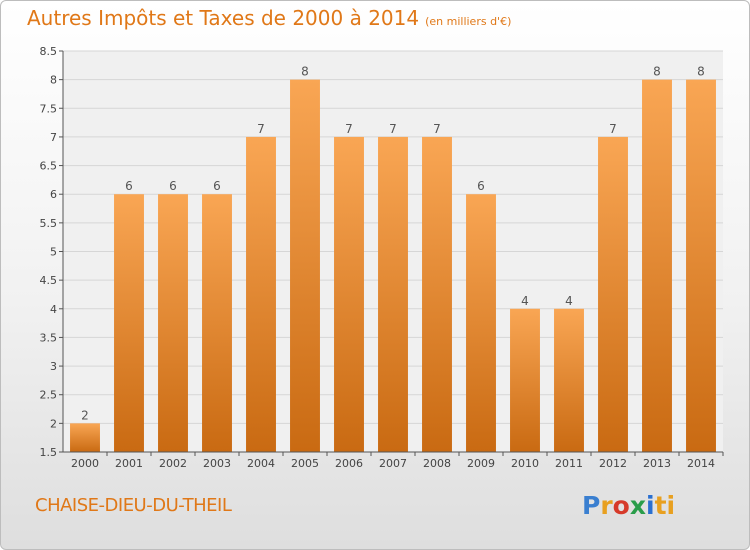  Describe the element at coordinates (437, 463) in the screenshot. I see `x-tick-label: 2008` at that location.